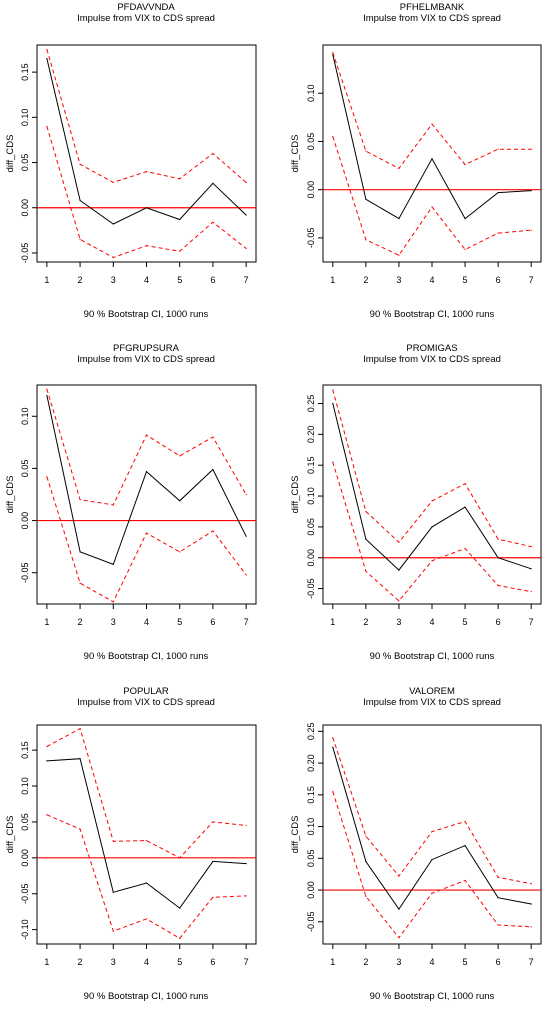 Image resolution: width=550 pixels, height=1014 pixels. I want to click on y-axis-label: diff_CDS, so click(295, 835).